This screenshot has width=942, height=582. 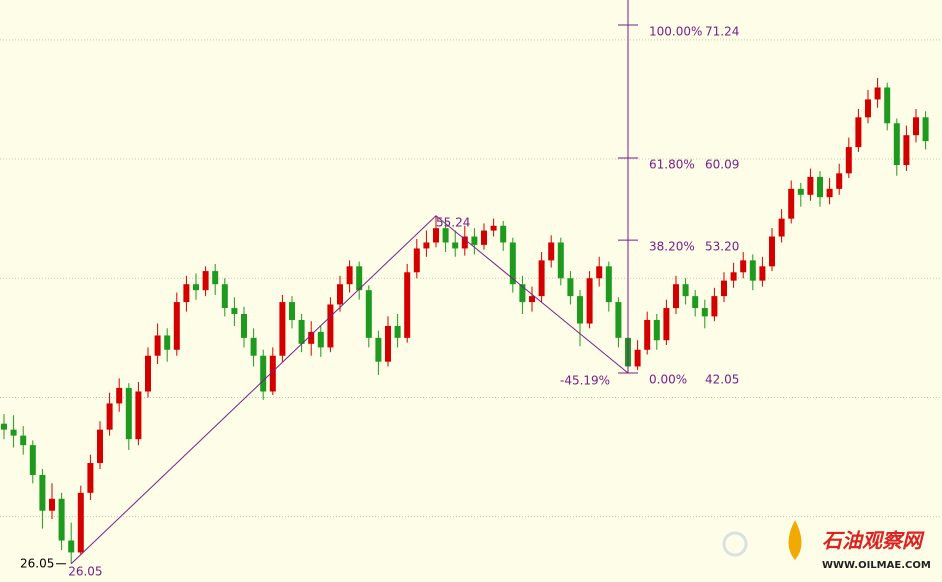 I want to click on watermark-url: WWW.OILMAE.COM, so click(x=876, y=565).